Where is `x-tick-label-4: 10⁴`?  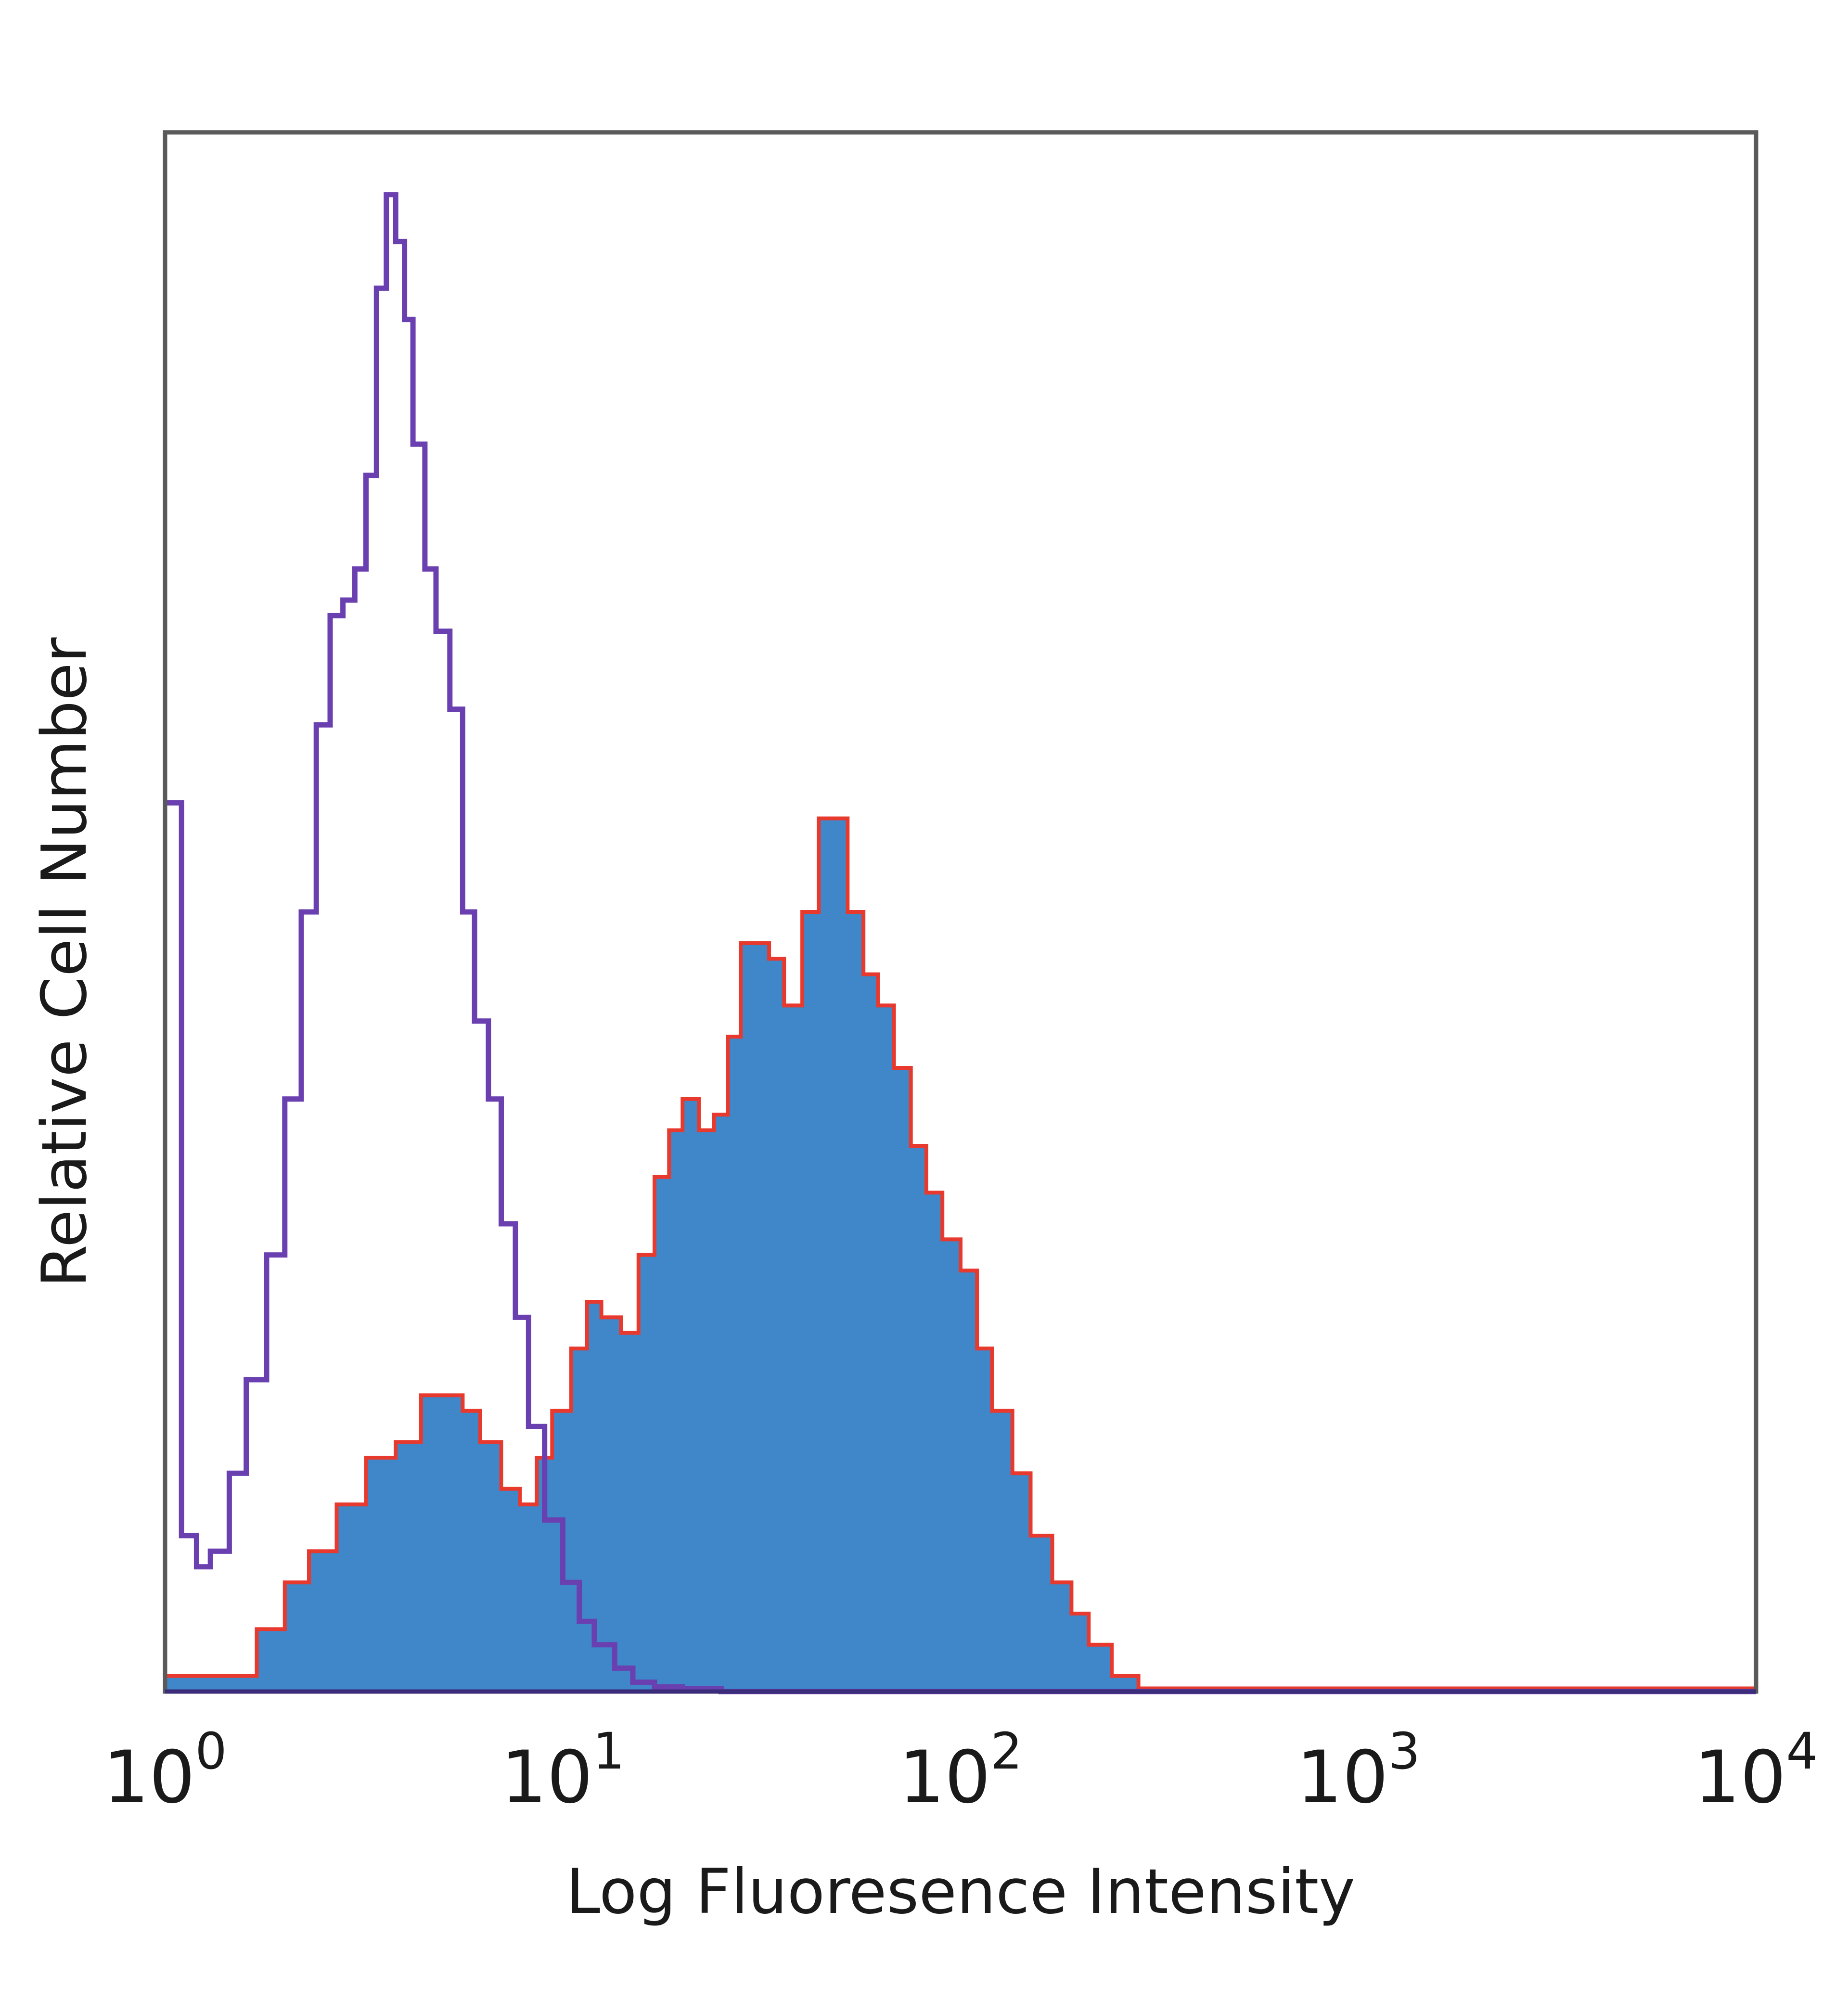
x-tick-label-4: 10⁴ is located at coordinates (1756, 1771).